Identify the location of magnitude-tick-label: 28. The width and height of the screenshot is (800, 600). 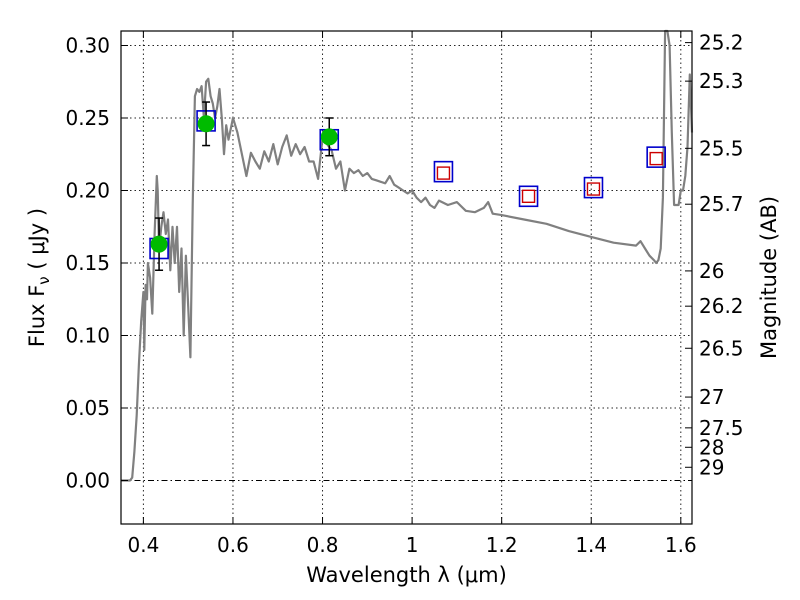
(711, 447).